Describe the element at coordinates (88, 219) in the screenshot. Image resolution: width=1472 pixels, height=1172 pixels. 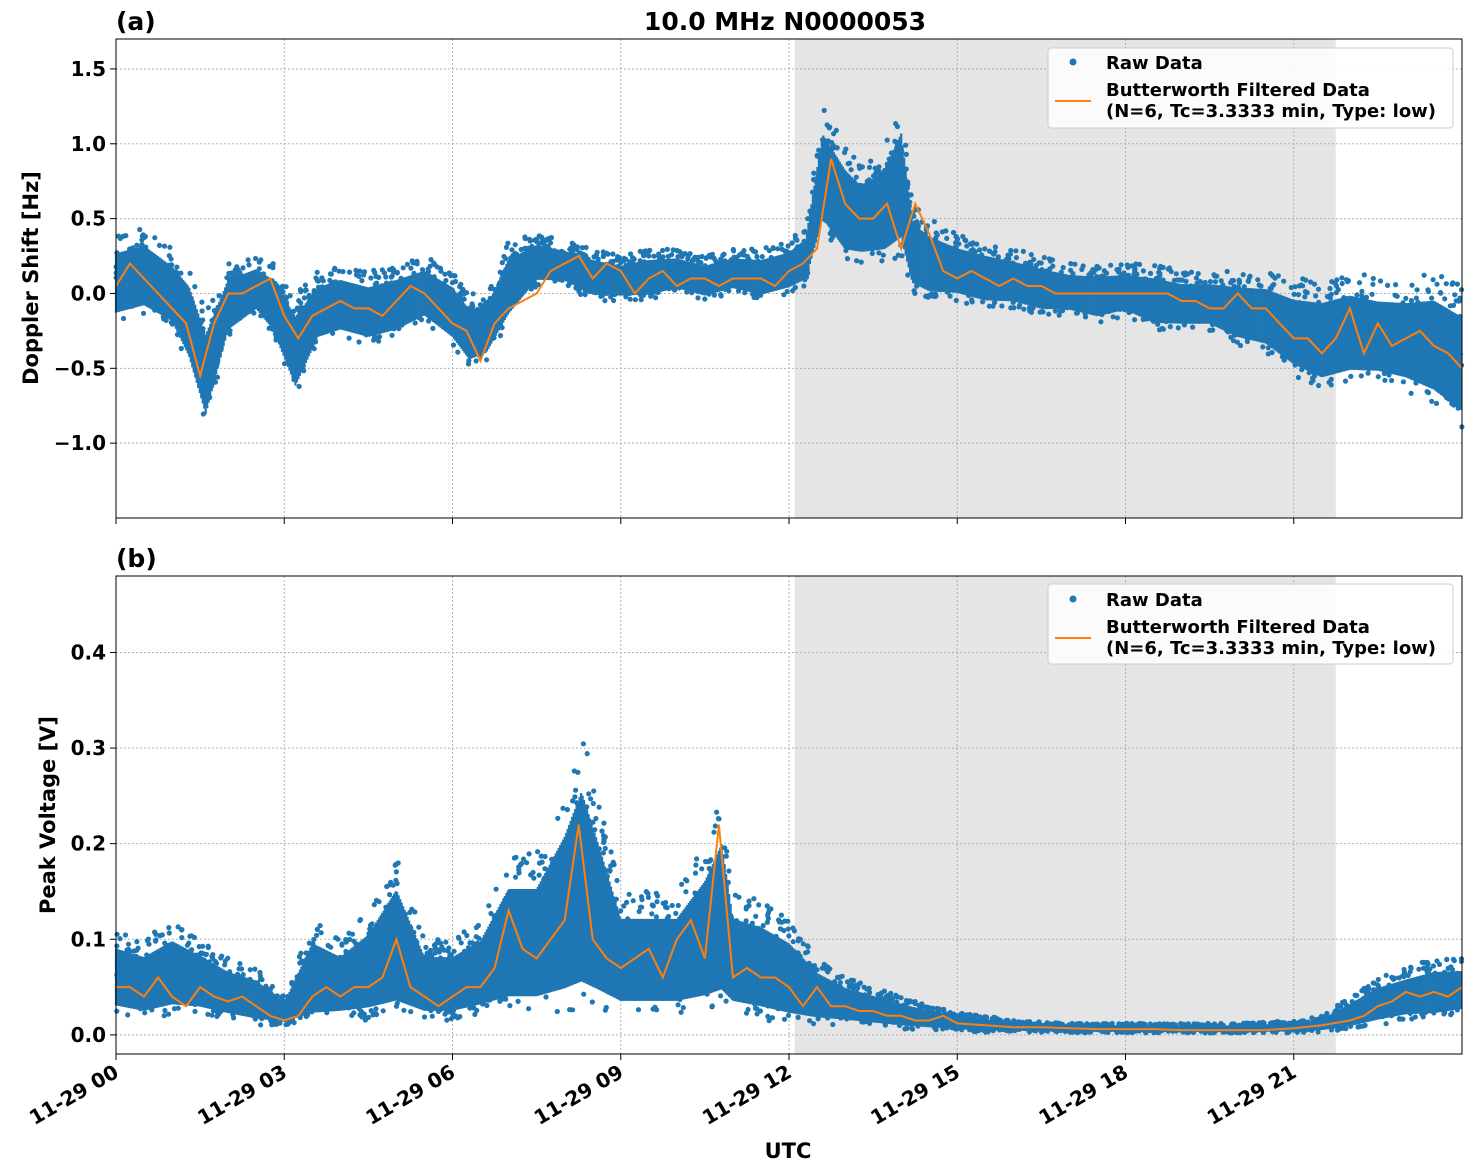
I see `y-tick-label: 0.5` at that location.